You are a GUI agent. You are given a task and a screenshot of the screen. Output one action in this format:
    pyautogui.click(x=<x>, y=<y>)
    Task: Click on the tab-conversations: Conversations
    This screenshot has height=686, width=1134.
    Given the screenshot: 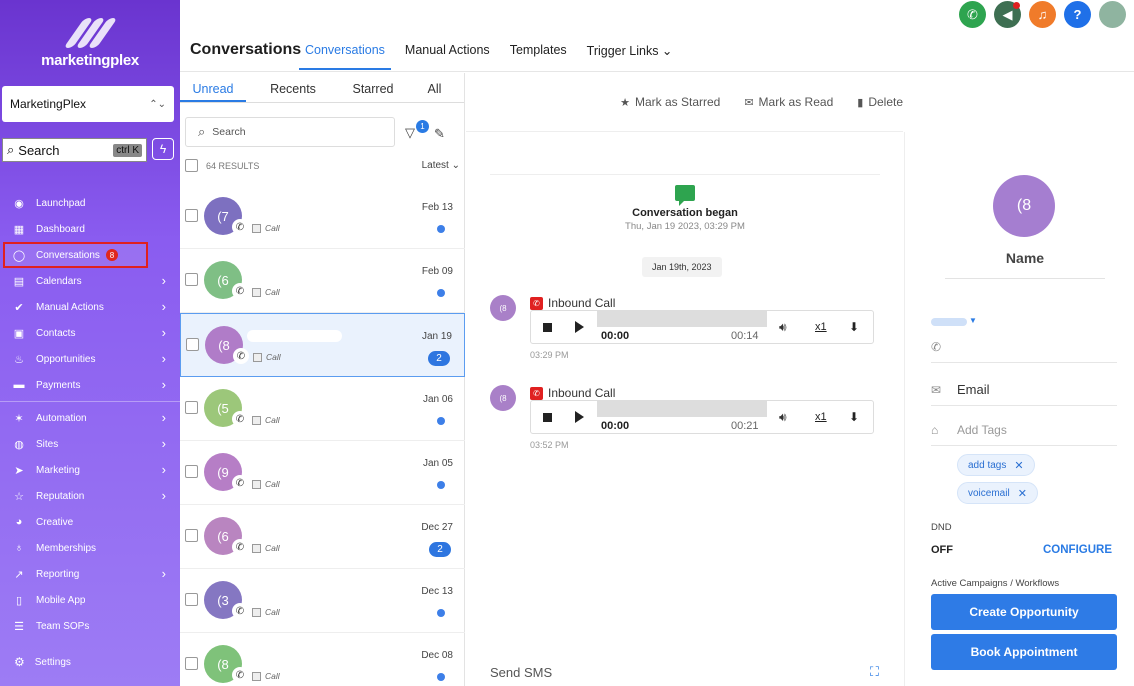 What is the action you would take?
    pyautogui.click(x=345, y=56)
    